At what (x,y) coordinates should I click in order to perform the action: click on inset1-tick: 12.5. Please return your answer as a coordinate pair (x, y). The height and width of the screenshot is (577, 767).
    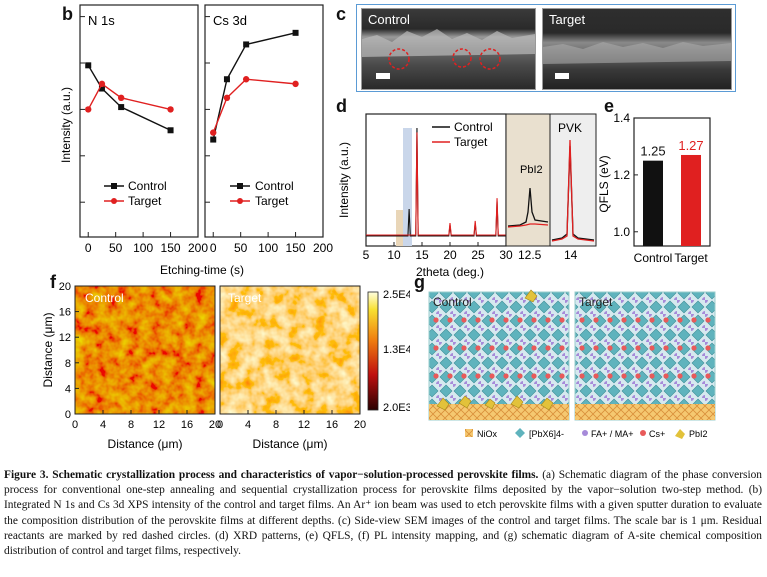
    Looking at the image, I should click on (530, 255).